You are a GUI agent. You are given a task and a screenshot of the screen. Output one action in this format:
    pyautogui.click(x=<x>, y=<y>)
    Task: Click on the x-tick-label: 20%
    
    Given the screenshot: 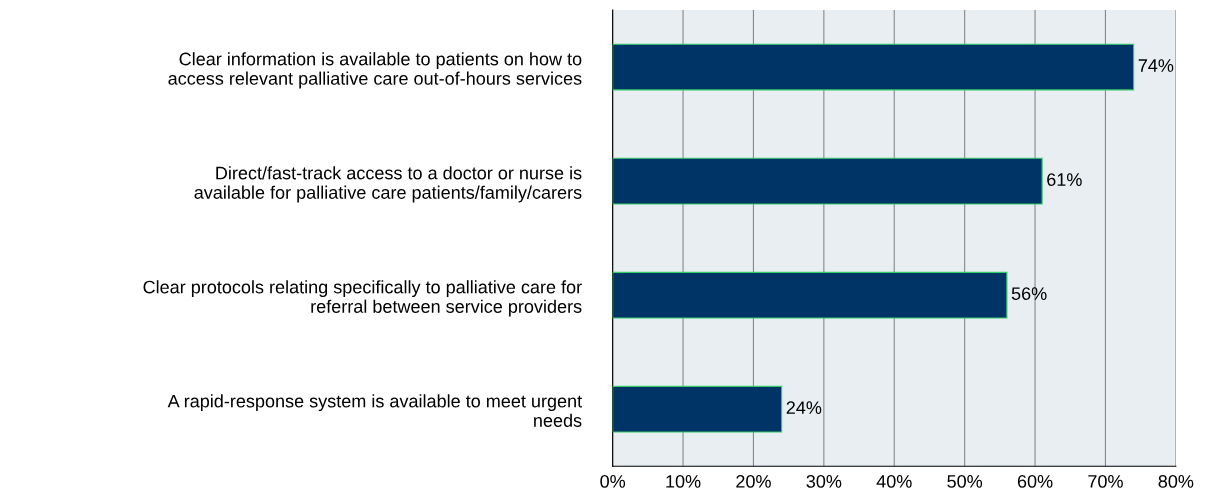 What is the action you would take?
    pyautogui.click(x=753, y=481)
    